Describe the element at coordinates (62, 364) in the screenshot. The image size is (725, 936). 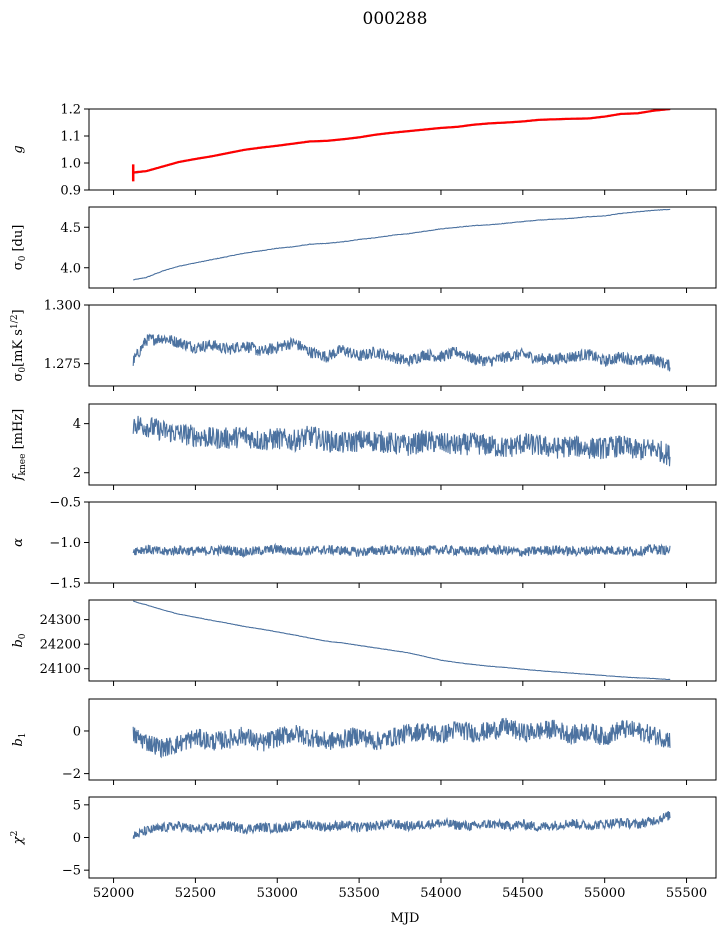
I see `y-tick-label: 1.275` at that location.